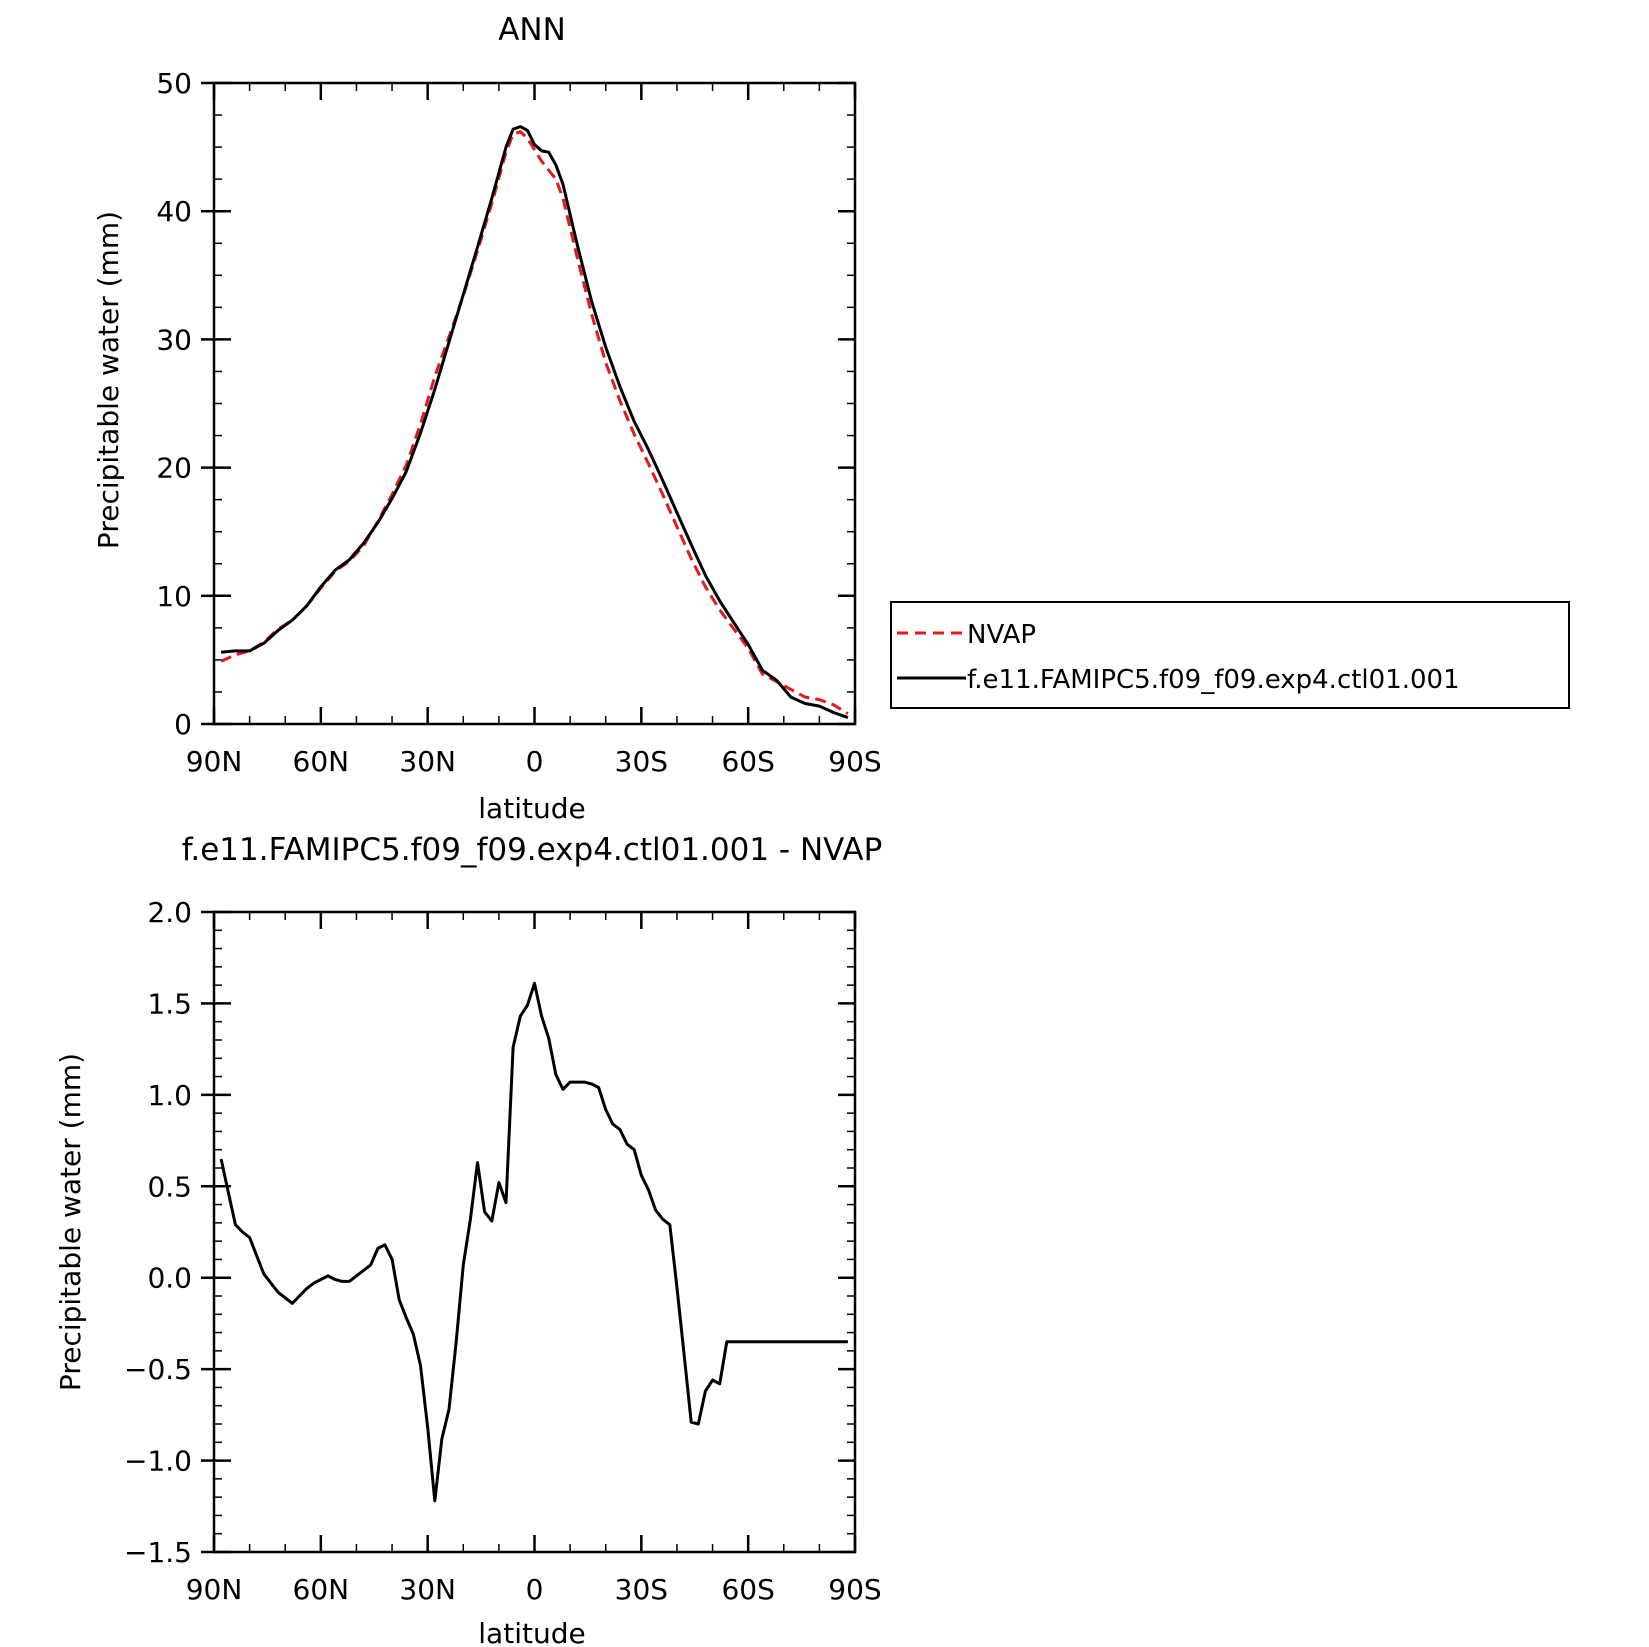  Describe the element at coordinates (531, 808) in the screenshot. I see `top-x-axis-label: latitude` at that location.